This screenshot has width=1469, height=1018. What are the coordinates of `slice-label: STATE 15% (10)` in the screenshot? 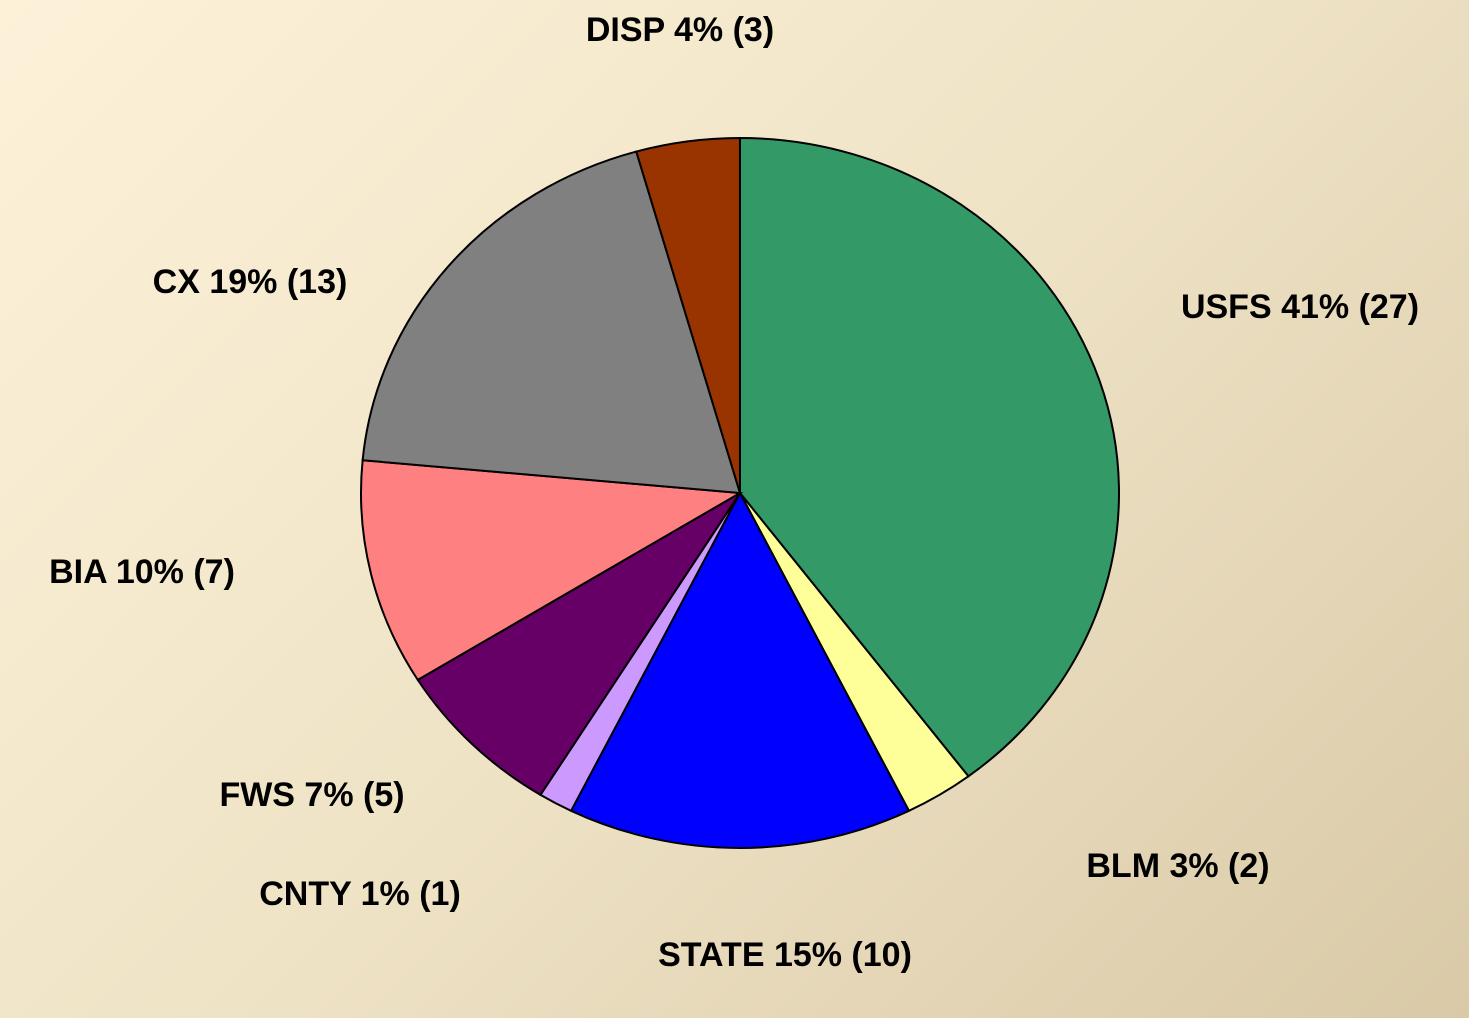 It's located at (785, 955).